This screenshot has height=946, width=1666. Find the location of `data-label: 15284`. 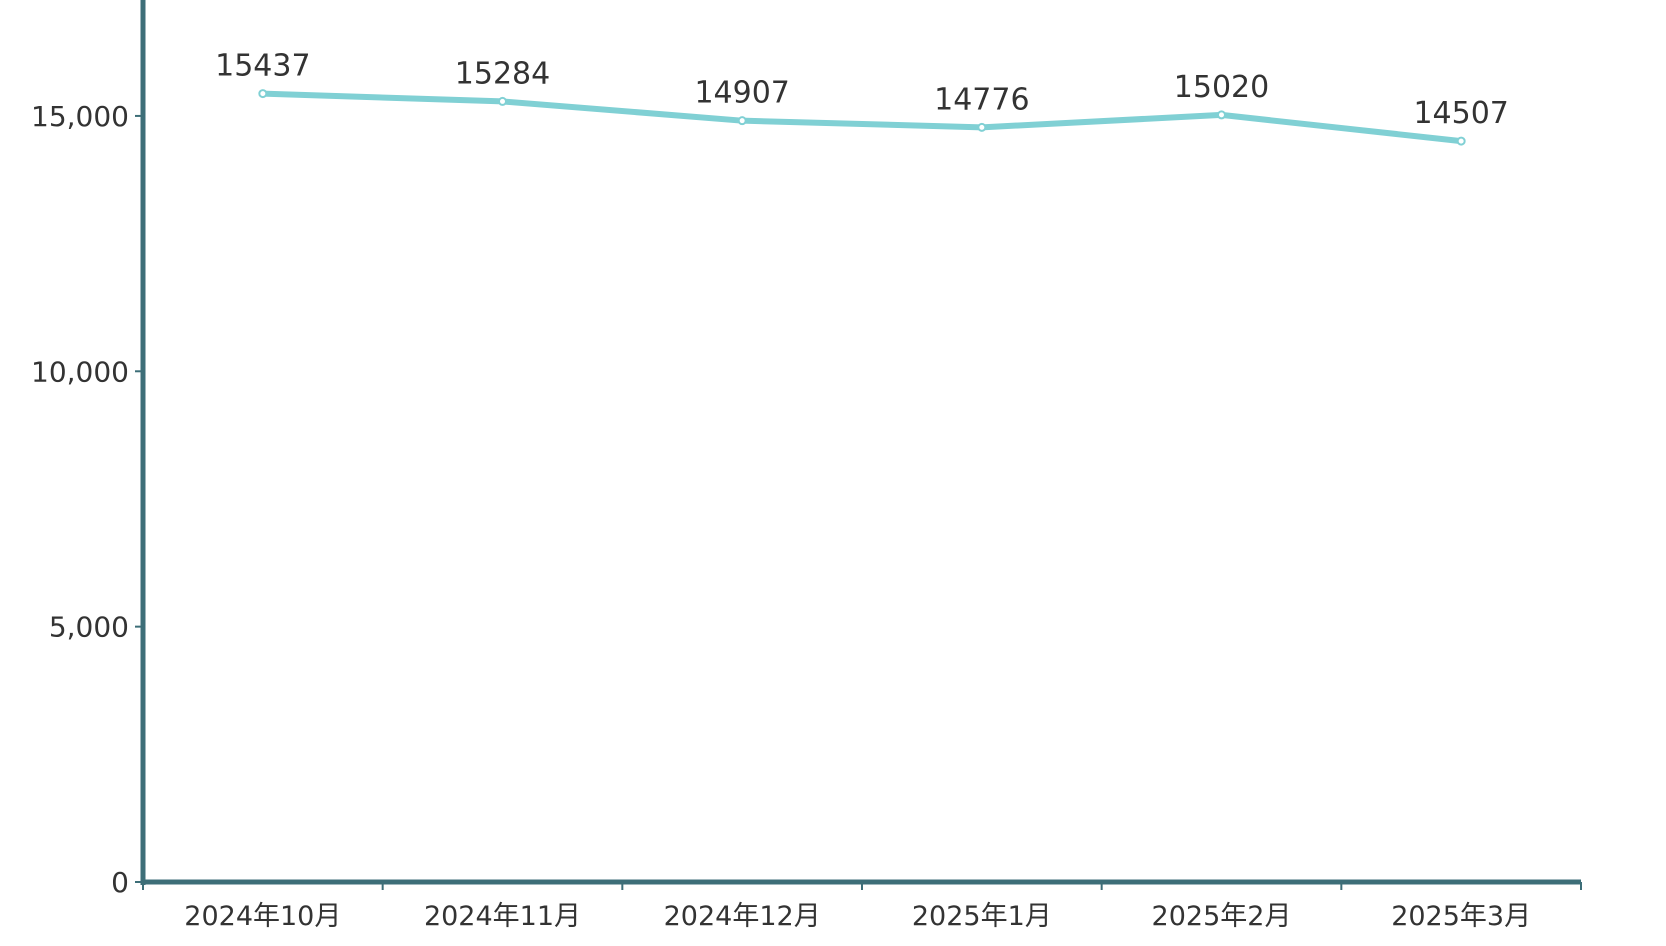

data-label: 15284 is located at coordinates (502, 73).